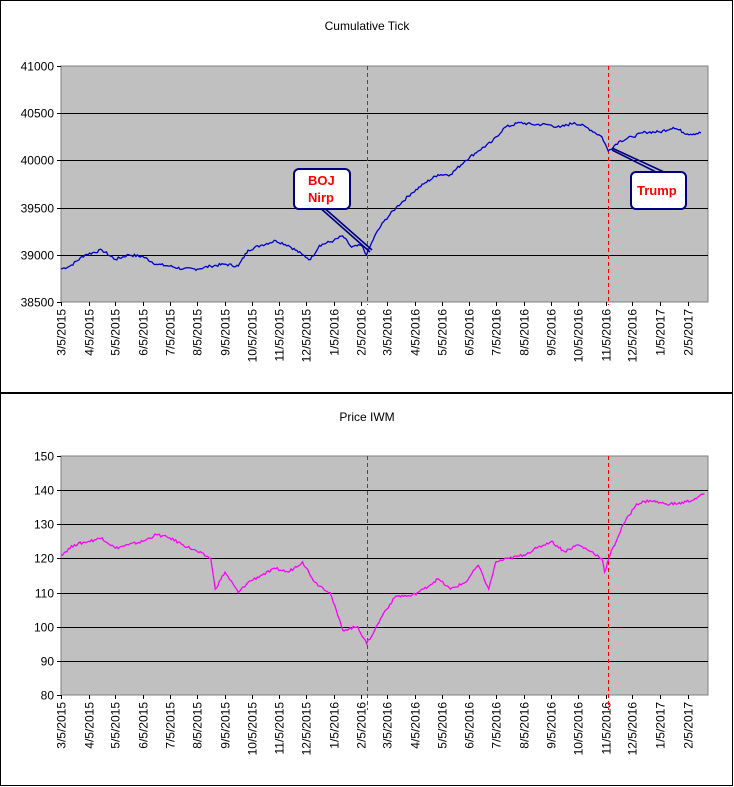  Describe the element at coordinates (38, 114) in the screenshot. I see `y-tick-label: 40500` at that location.